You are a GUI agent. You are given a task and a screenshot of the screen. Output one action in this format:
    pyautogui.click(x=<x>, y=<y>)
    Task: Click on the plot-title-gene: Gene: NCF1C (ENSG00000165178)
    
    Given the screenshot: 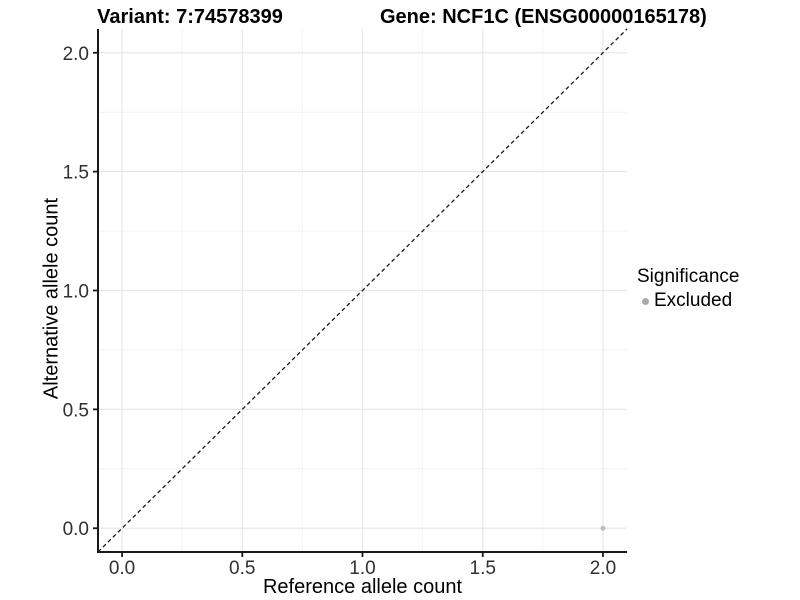 What is the action you would take?
    pyautogui.click(x=543, y=17)
    